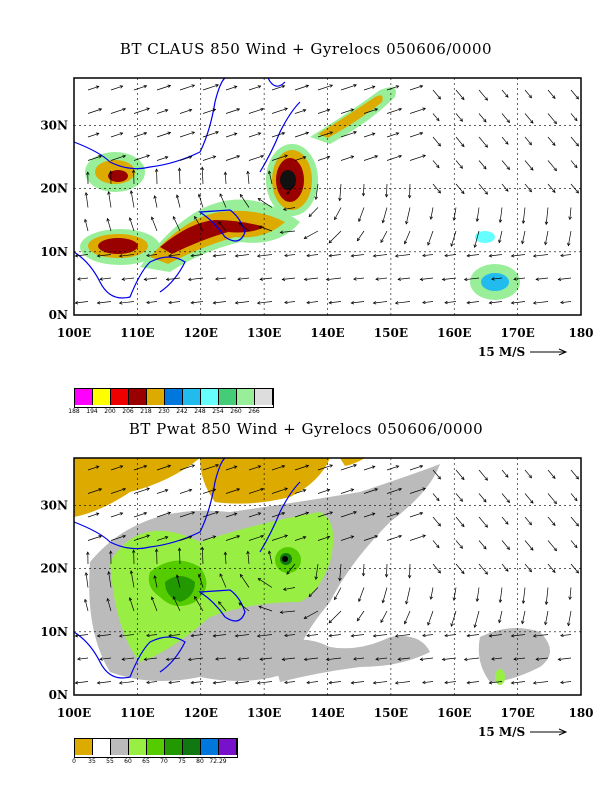 This screenshot has height=792, width=612. I want to click on colorbar-label: 218, so click(146, 411).